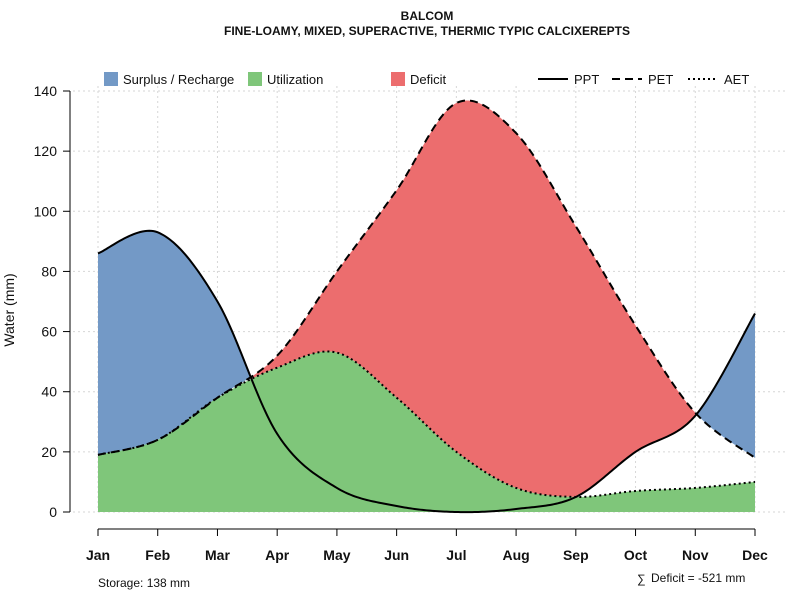  What do you see at coordinates (49, 392) in the screenshot?
I see `y-tick-label: 40` at bounding box center [49, 392].